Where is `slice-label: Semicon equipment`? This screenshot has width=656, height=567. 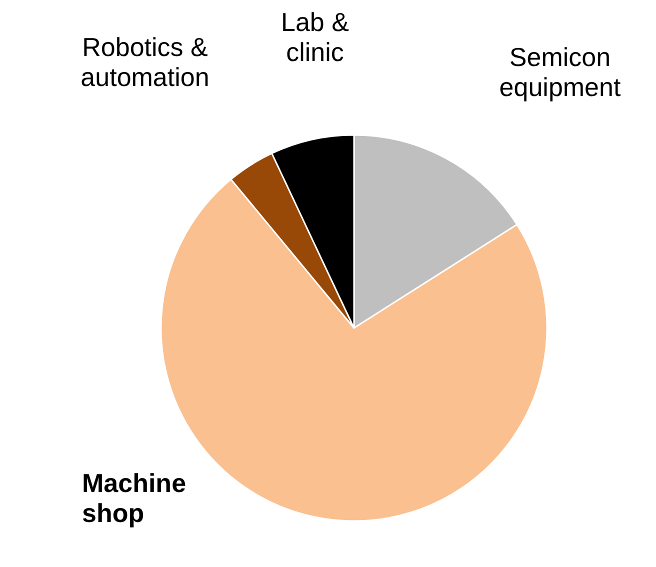
slice-label: Semicon equipment is located at coordinates (560, 72).